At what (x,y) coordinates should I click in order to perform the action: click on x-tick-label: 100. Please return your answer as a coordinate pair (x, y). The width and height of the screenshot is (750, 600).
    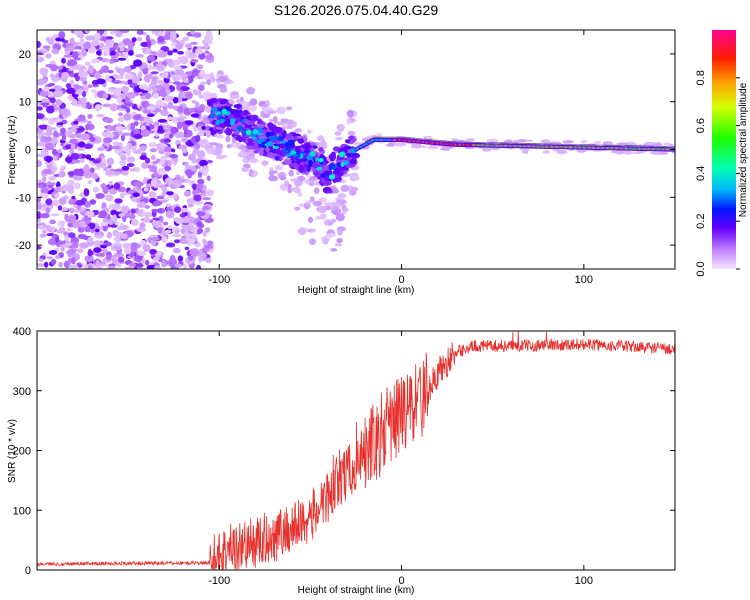
    Looking at the image, I should click on (584, 581).